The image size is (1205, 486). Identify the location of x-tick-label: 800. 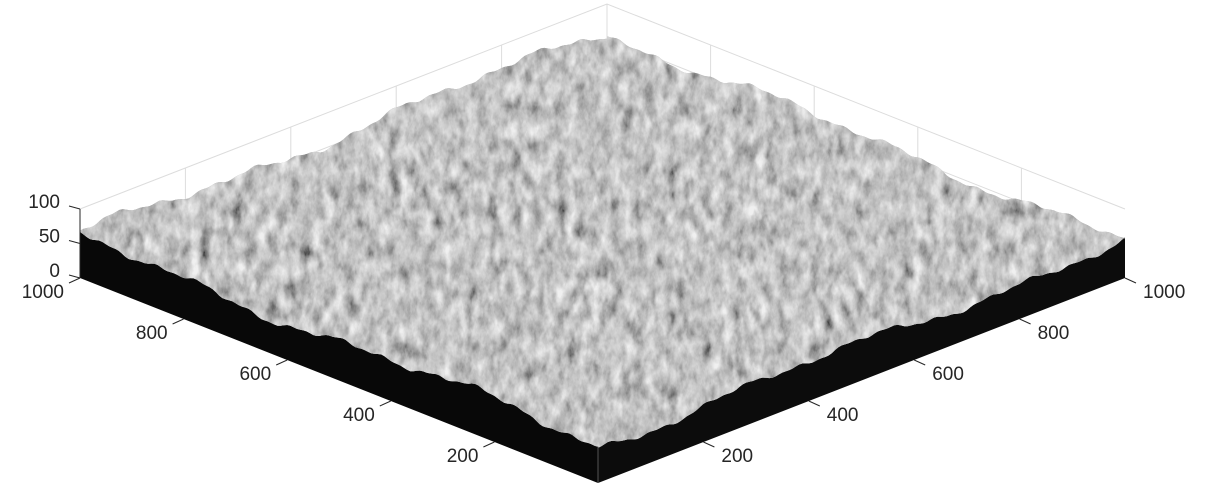
(1054, 333).